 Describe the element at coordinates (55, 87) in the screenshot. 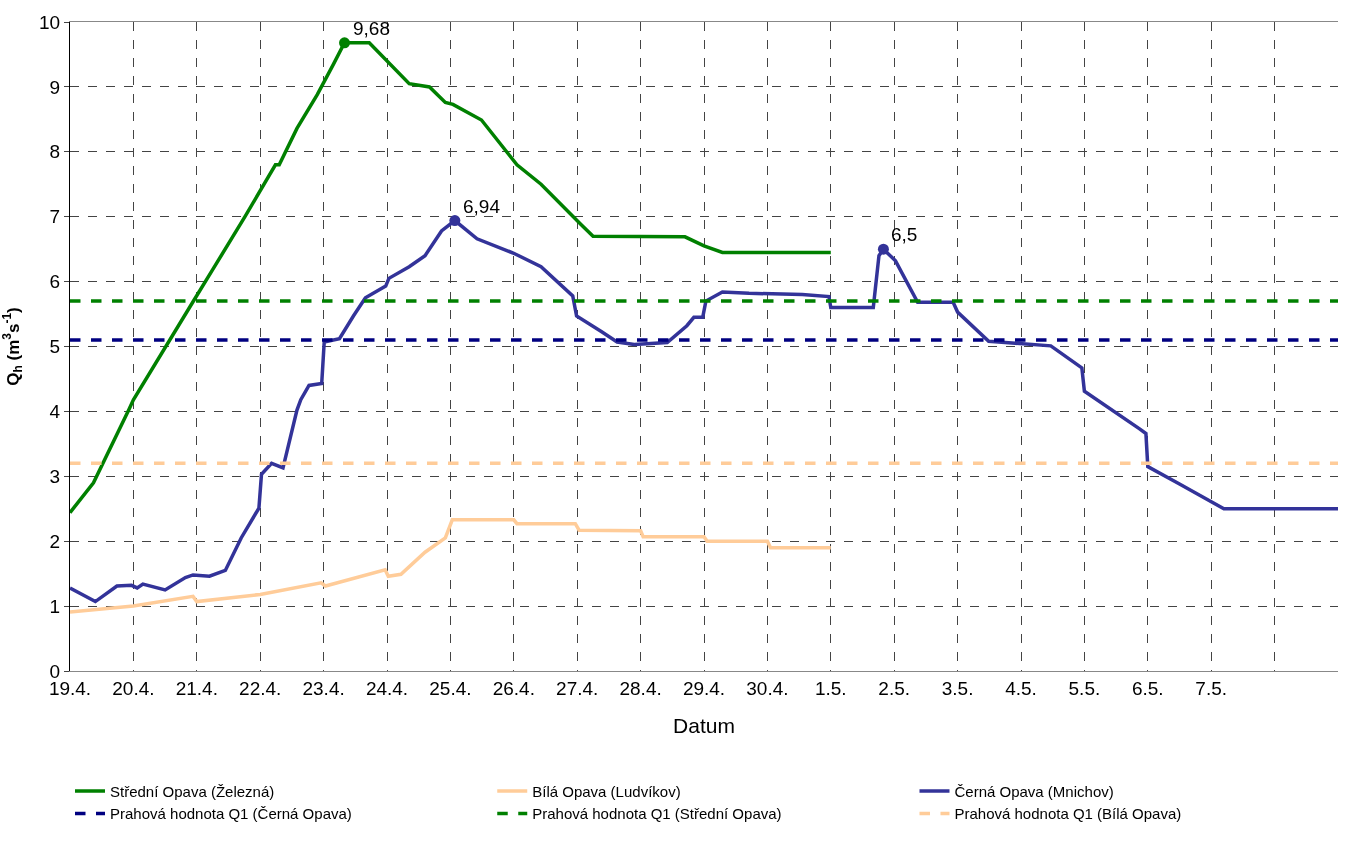

I see `y-tick-label: 9` at that location.